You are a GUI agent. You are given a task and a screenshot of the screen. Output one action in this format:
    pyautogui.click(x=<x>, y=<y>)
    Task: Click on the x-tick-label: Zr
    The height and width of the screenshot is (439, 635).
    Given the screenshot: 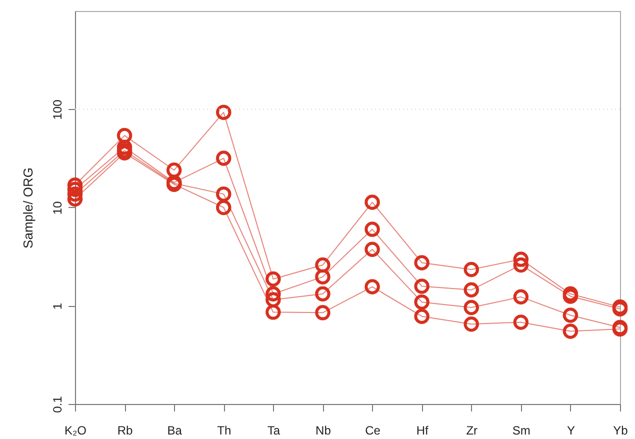 What is the action you would take?
    pyautogui.click(x=472, y=431)
    